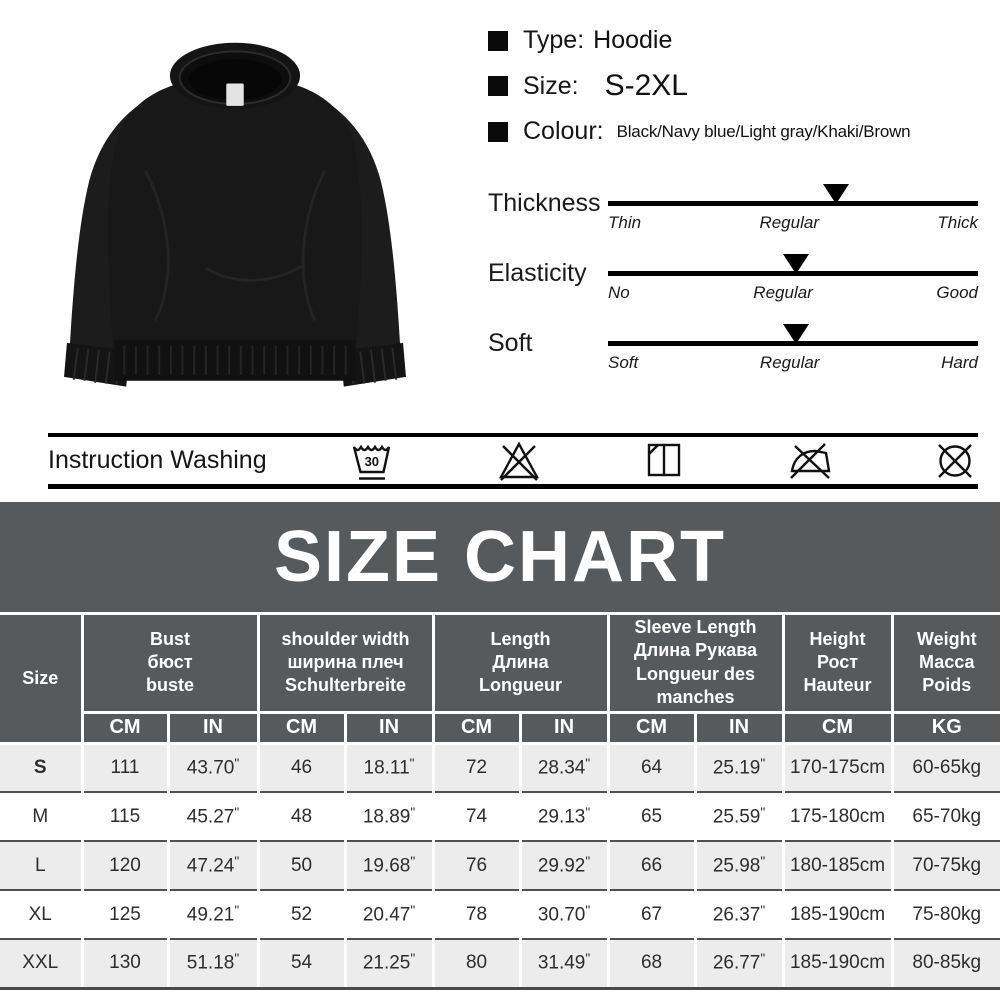 This screenshot has height=1000, width=1000. What do you see at coordinates (42, 964) in the screenshot?
I see `row-size-cell: XXL` at bounding box center [42, 964].